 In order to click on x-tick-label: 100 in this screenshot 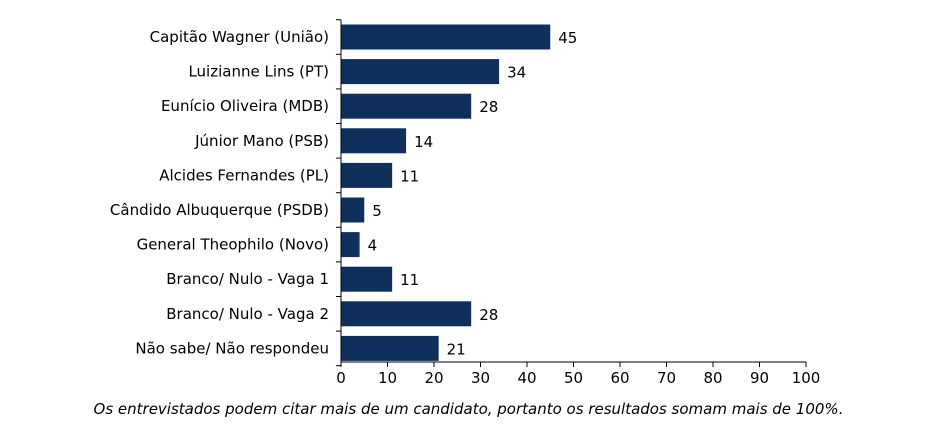, I will do `click(806, 378)`.